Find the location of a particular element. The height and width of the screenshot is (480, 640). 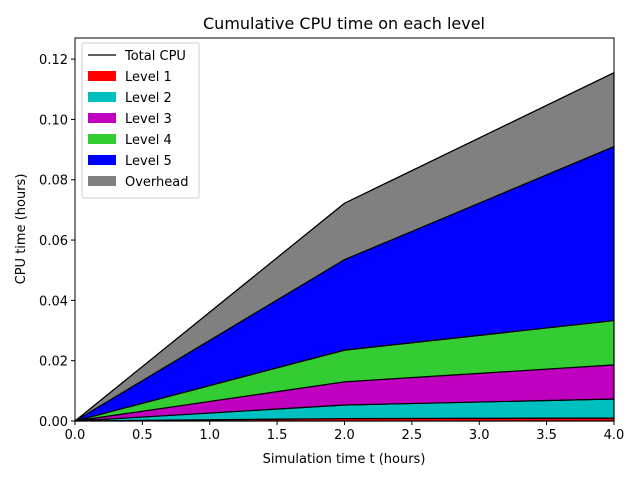

y-tick-label: 0.02 is located at coordinates (53, 362).